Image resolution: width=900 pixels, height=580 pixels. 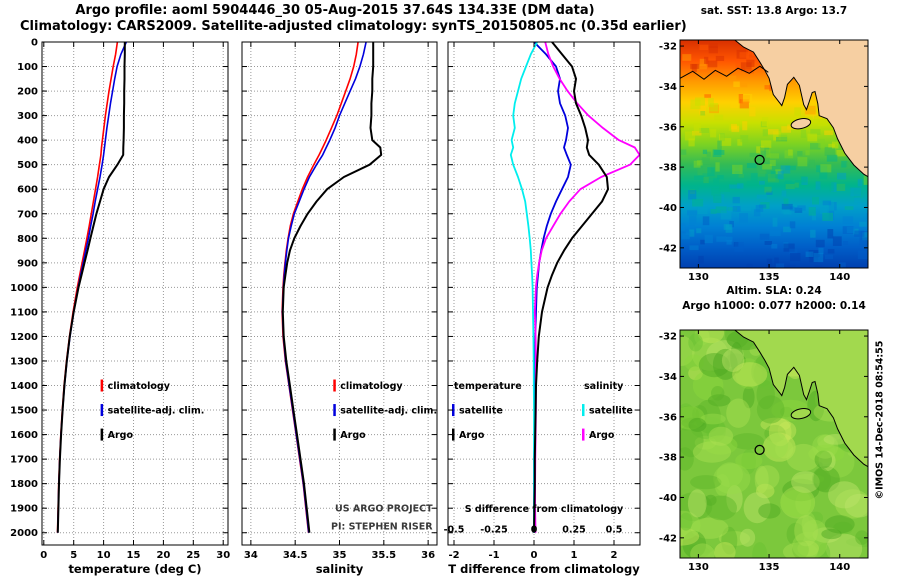 I want to click on kangaroo-island, so click(x=801, y=124).